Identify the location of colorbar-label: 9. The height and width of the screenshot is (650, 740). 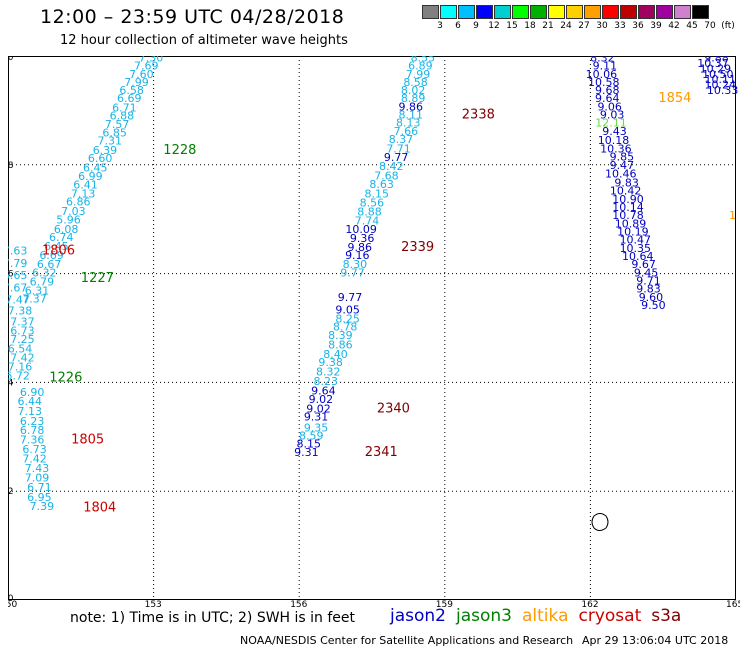
(476, 26).